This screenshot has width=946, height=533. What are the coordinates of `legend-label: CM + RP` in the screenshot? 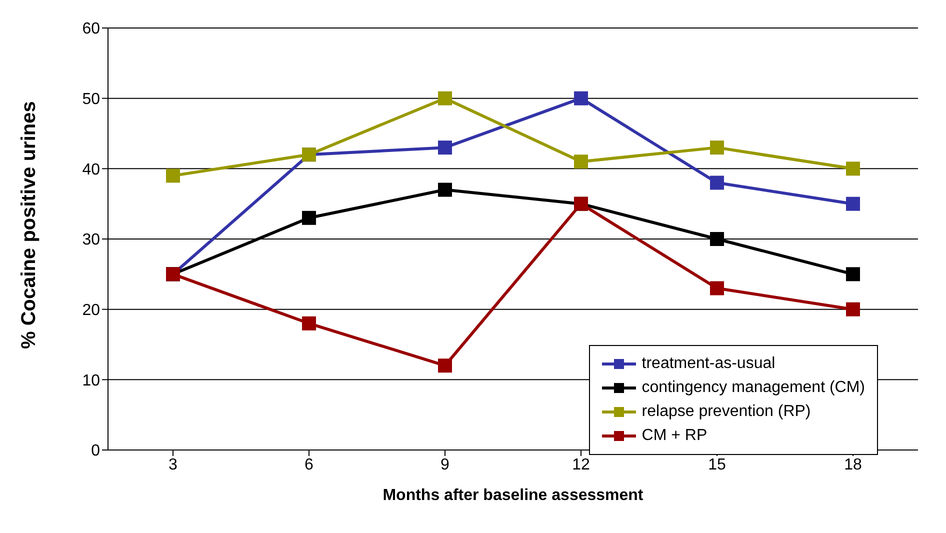 It's located at (675, 436).